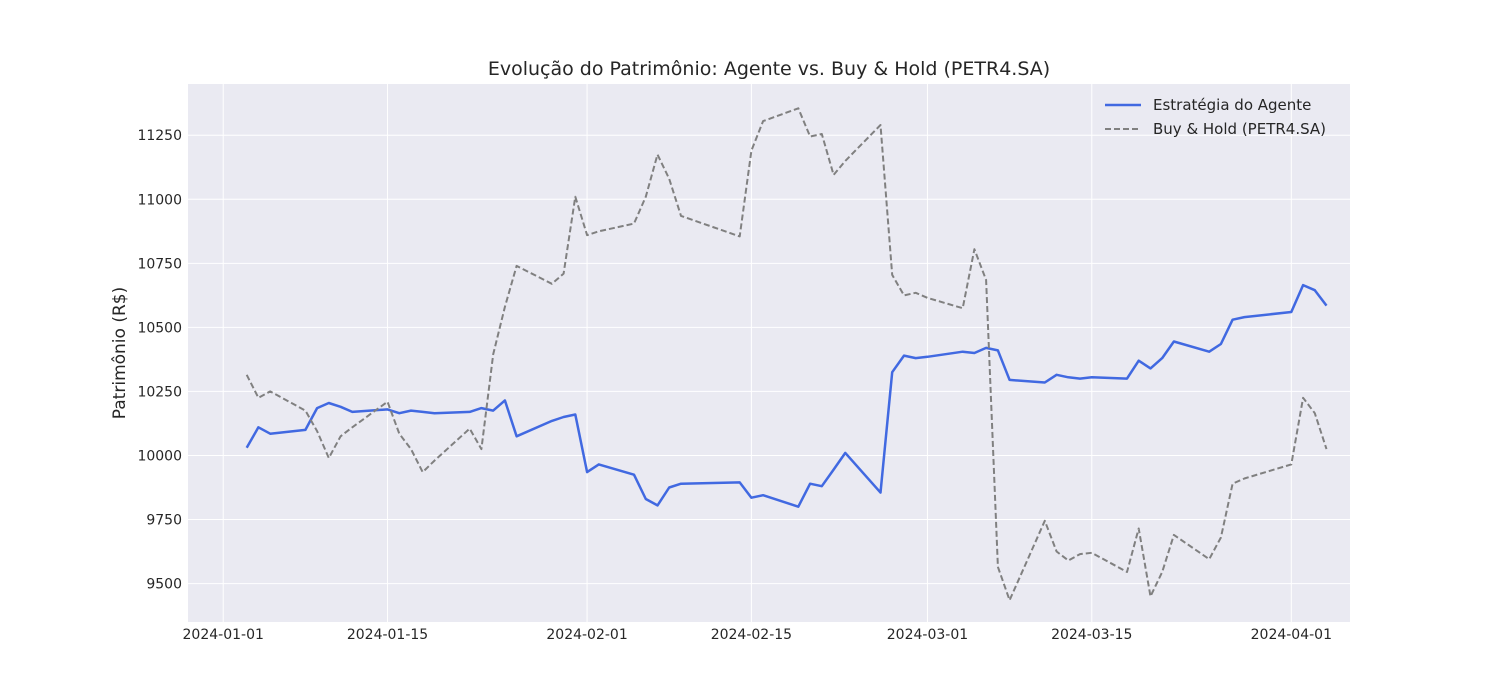 Image resolution: width=1500 pixels, height=700 pixels. I want to click on y-tick-label: 10250, so click(159, 392).